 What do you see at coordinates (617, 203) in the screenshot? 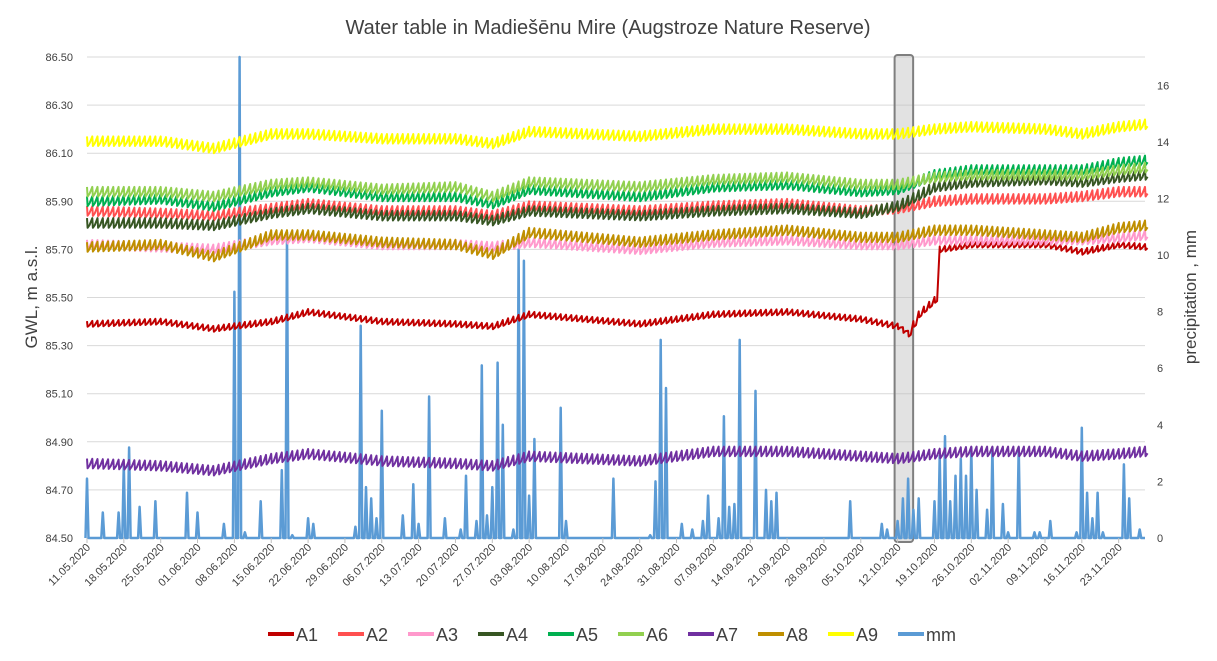
I see `series-line-a2` at bounding box center [617, 203].